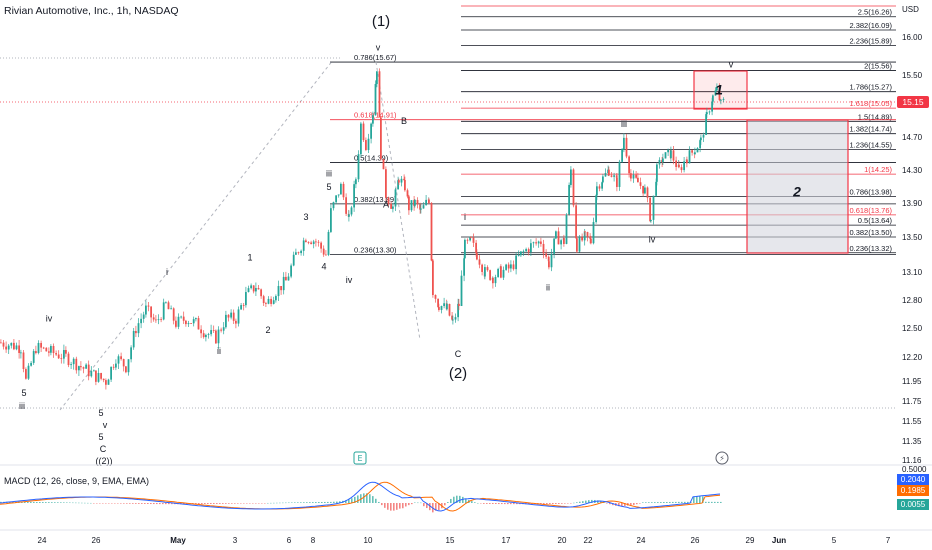  I want to click on wave-label-3: A, so click(386, 204).